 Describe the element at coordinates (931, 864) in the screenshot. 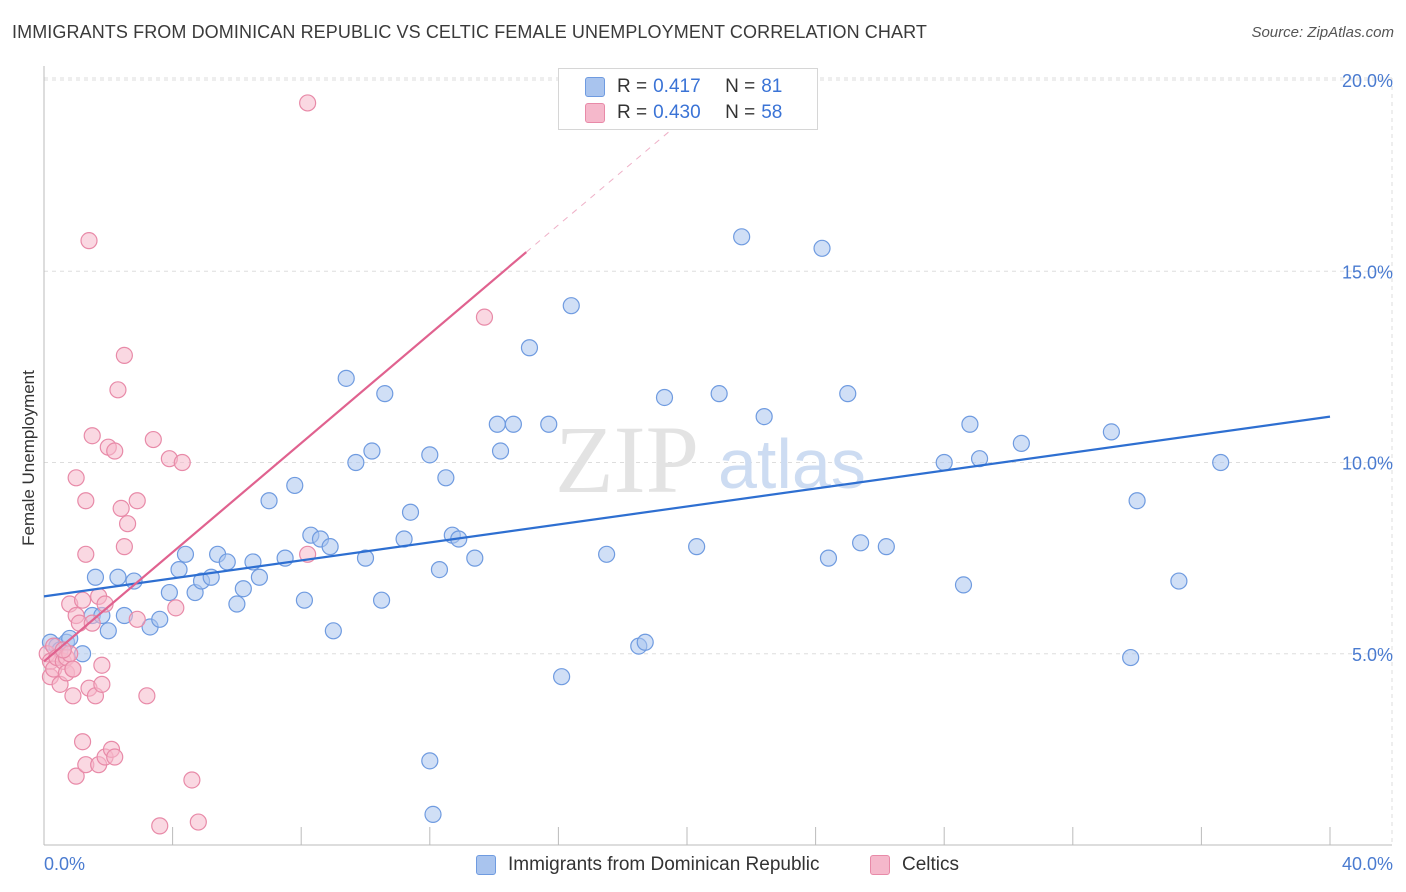

I see `legend-label-celtics: Celtics` at that location.